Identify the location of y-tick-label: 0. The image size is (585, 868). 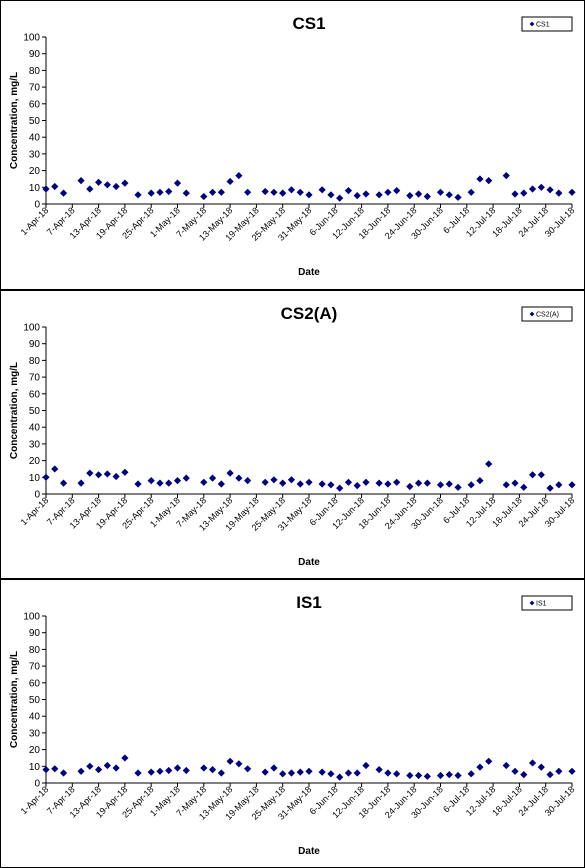
(37, 495).